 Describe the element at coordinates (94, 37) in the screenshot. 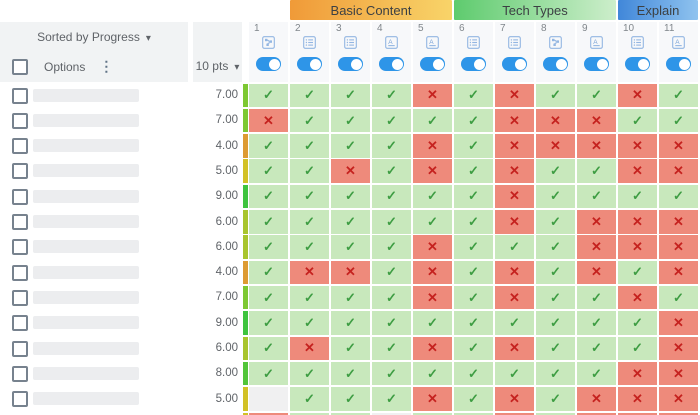

I see `sort-dropdown: Sorted by Progress ▾` at that location.